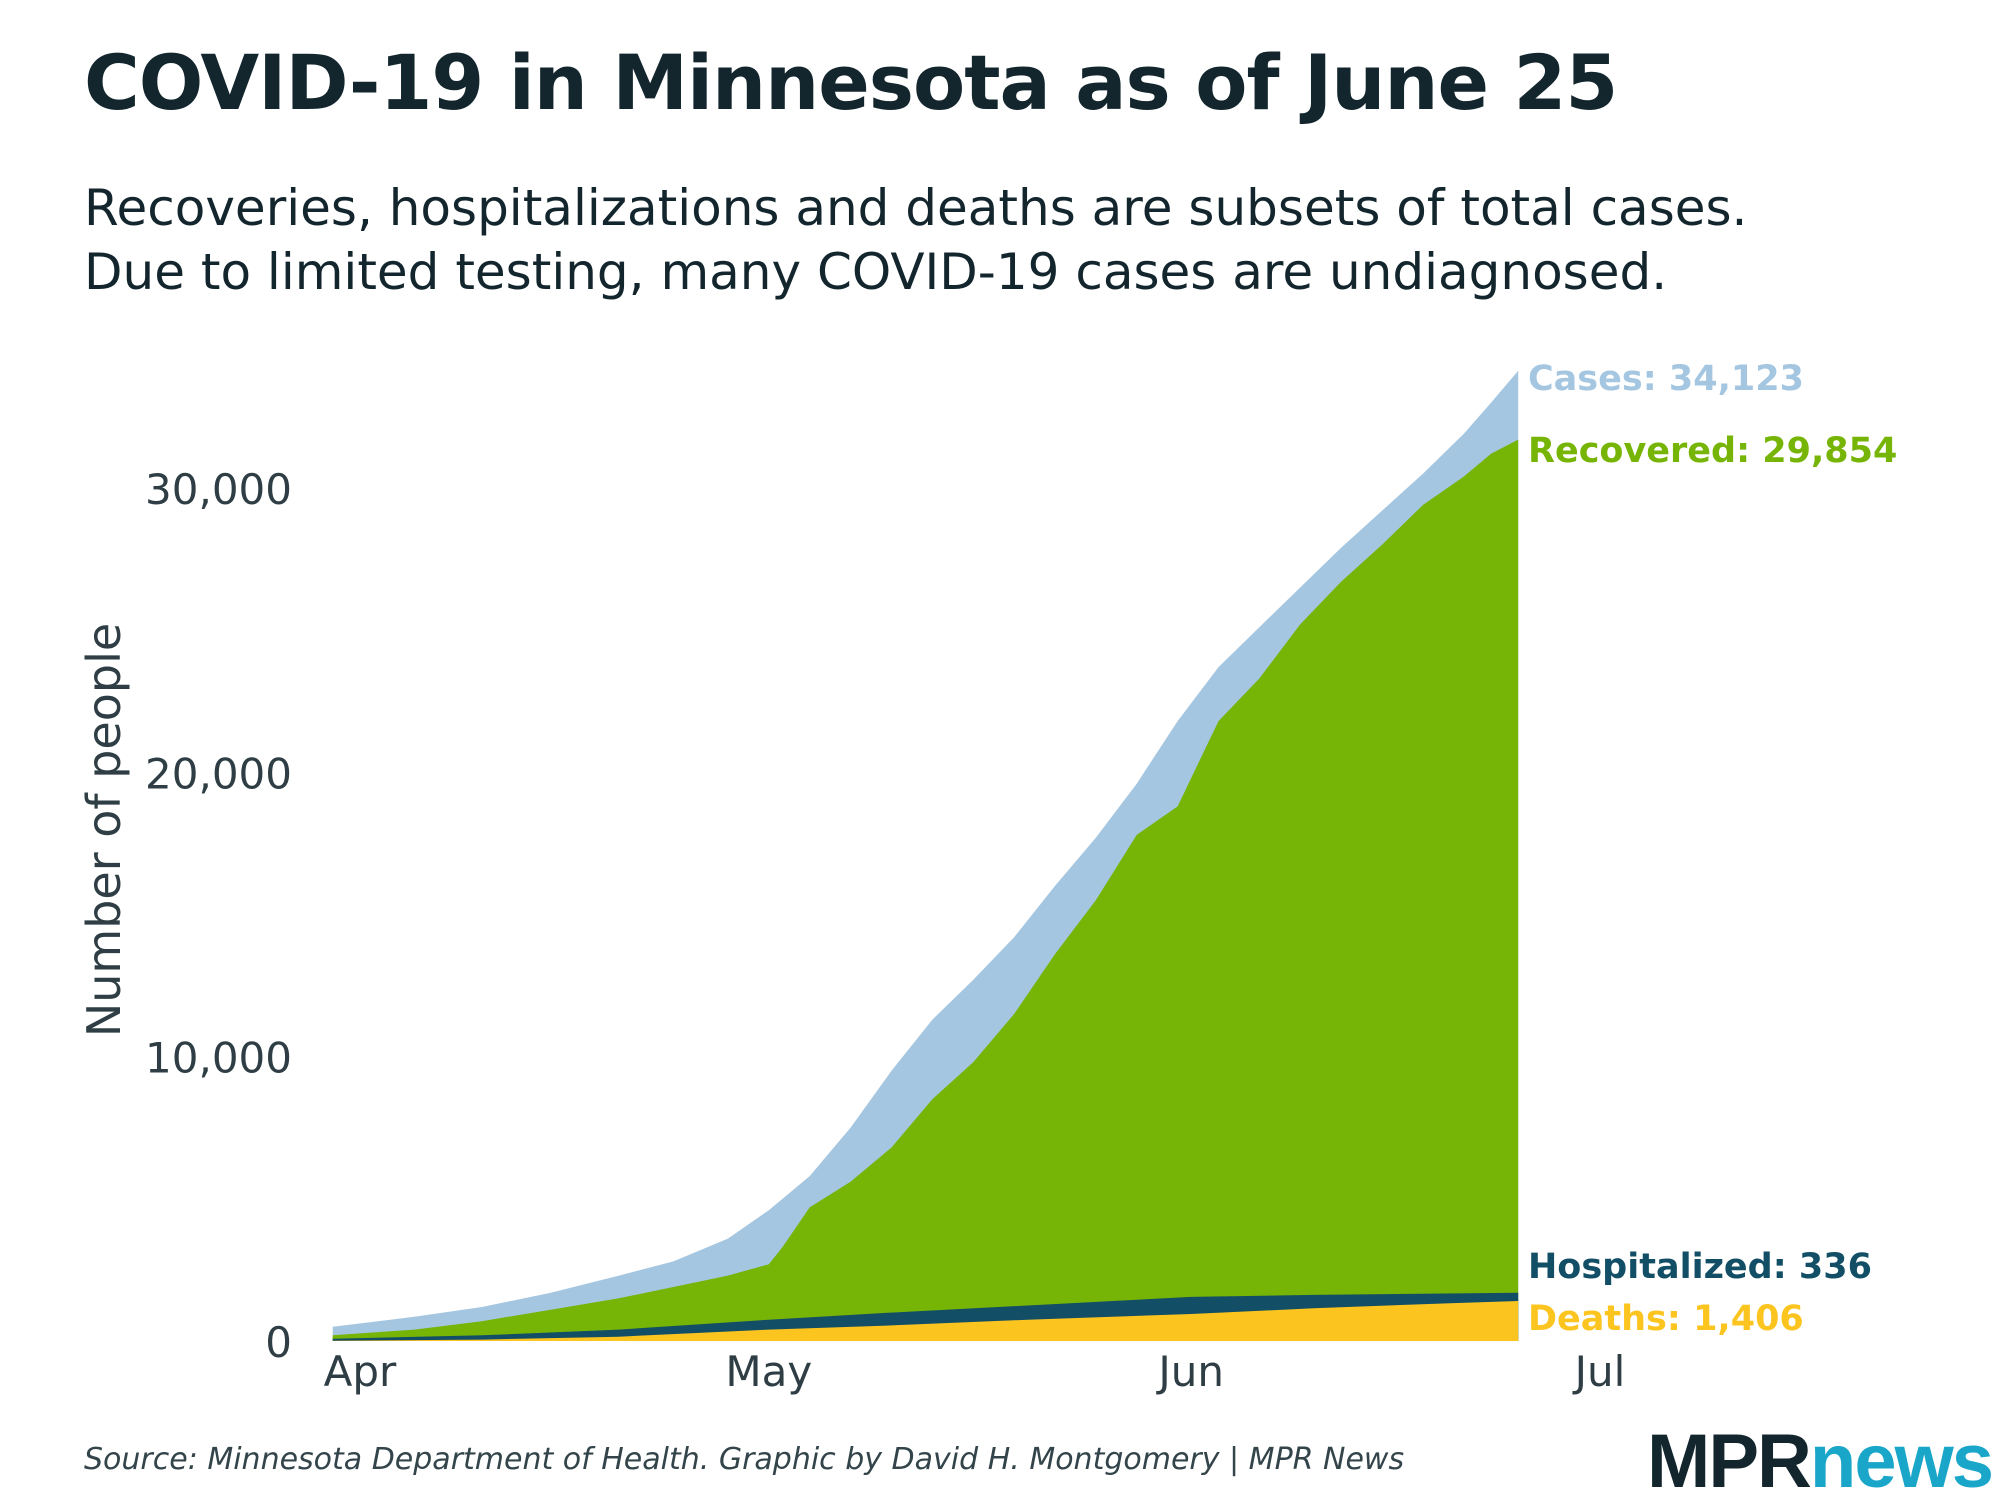 This screenshot has height=1505, width=2000. What do you see at coordinates (1712, 451) in the screenshot?
I see `recovered-end-label: Recovered: 29,854` at bounding box center [1712, 451].